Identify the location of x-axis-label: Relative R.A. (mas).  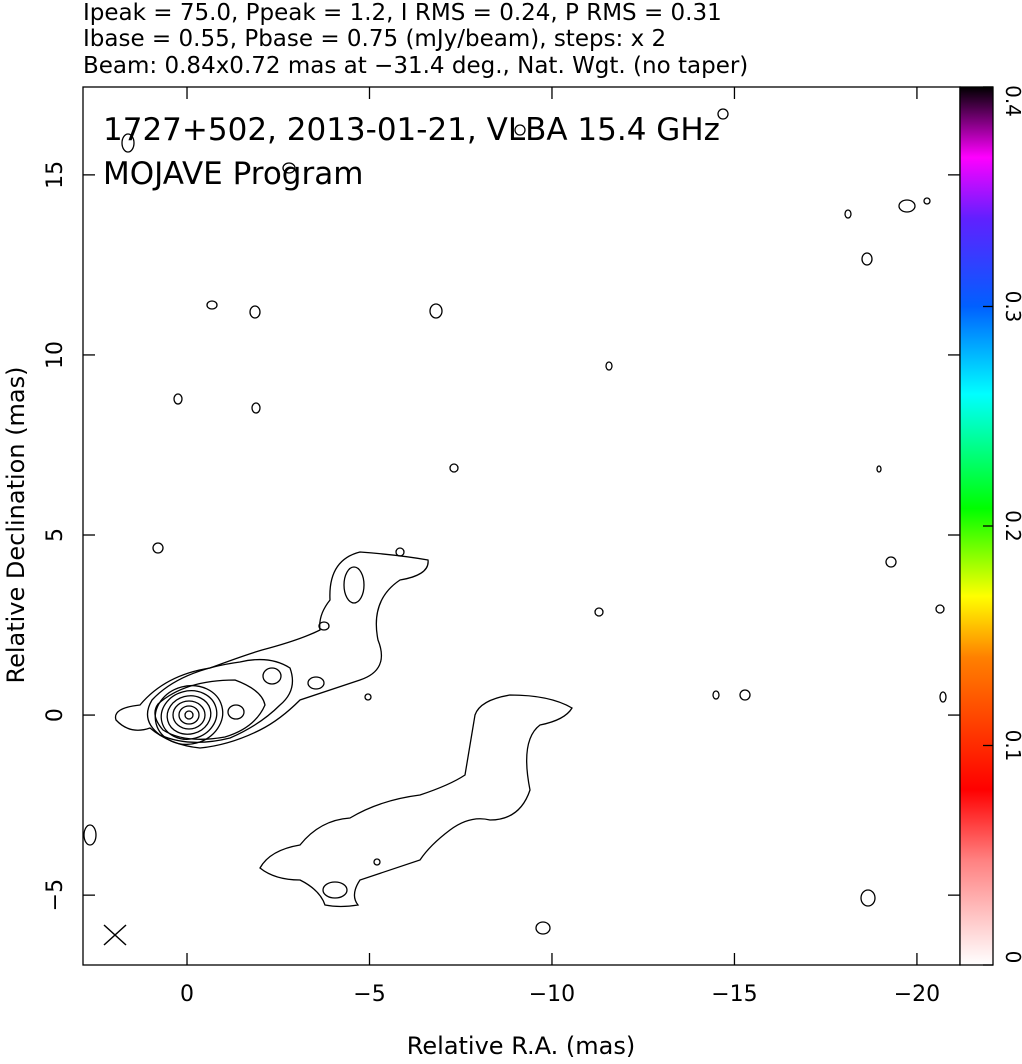
(521, 1046).